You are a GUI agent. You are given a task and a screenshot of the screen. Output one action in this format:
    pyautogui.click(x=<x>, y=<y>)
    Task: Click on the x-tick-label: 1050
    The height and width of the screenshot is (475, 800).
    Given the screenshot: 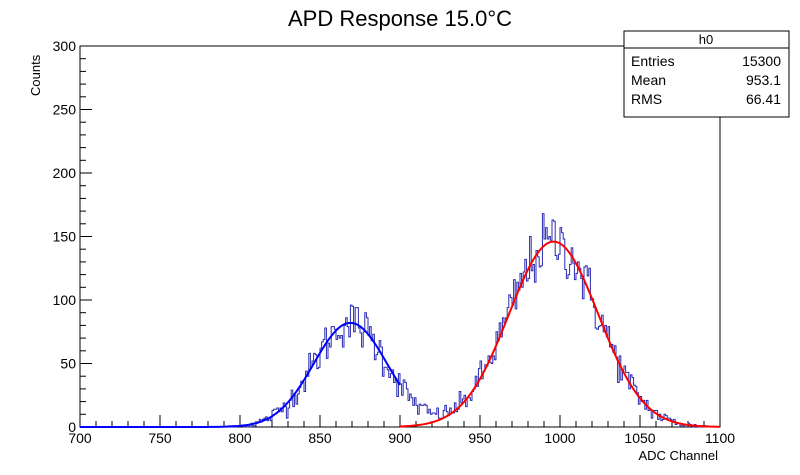 What is the action you would take?
    pyautogui.click(x=639, y=438)
    